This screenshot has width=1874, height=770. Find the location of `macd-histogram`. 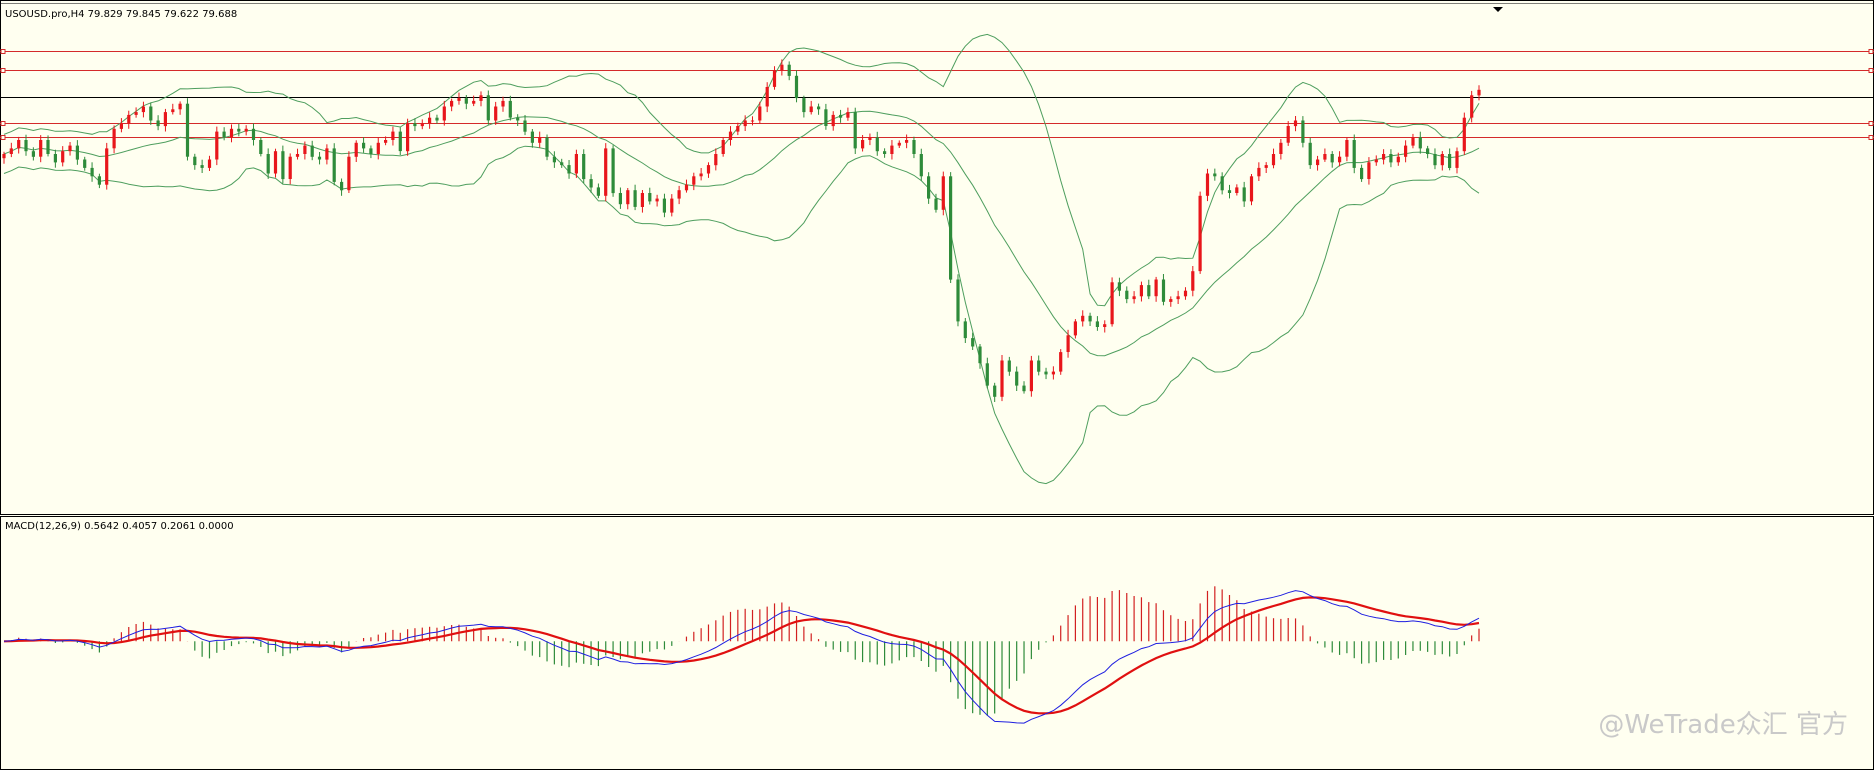

macd-histogram is located at coordinates (745, 651).